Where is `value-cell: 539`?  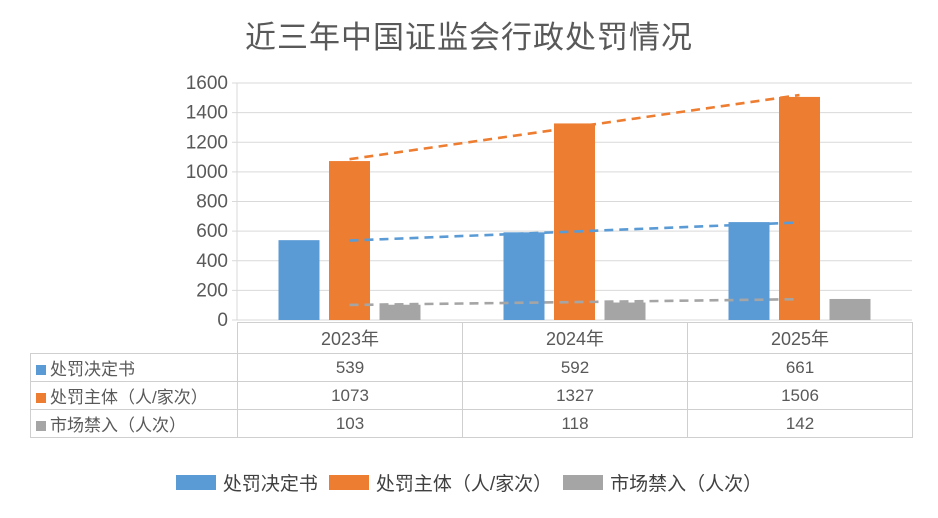
value-cell: 539 is located at coordinates (350, 367).